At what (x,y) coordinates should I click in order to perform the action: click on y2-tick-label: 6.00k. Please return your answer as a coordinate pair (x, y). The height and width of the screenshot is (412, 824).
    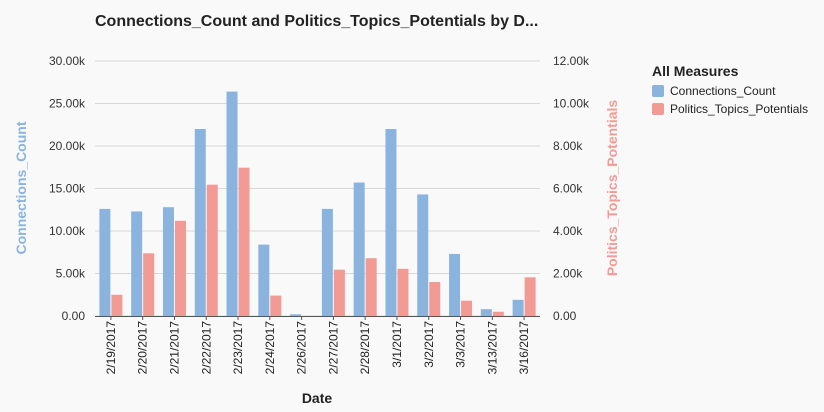
    Looking at the image, I should click on (568, 189).